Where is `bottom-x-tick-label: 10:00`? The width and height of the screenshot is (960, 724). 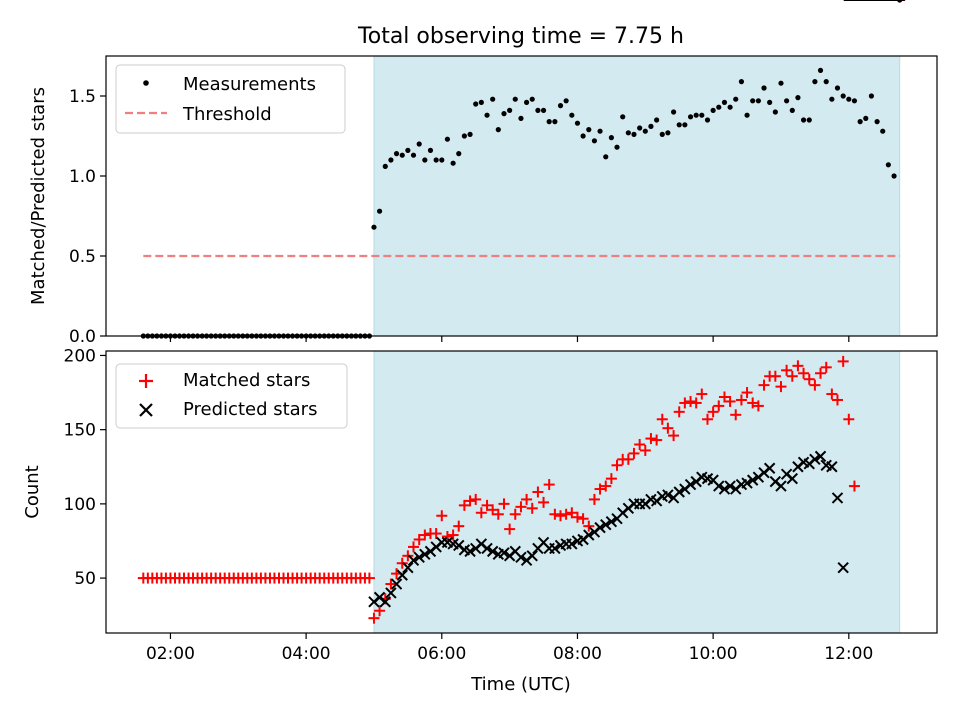 bottom-x-tick-label: 10:00 is located at coordinates (713, 654).